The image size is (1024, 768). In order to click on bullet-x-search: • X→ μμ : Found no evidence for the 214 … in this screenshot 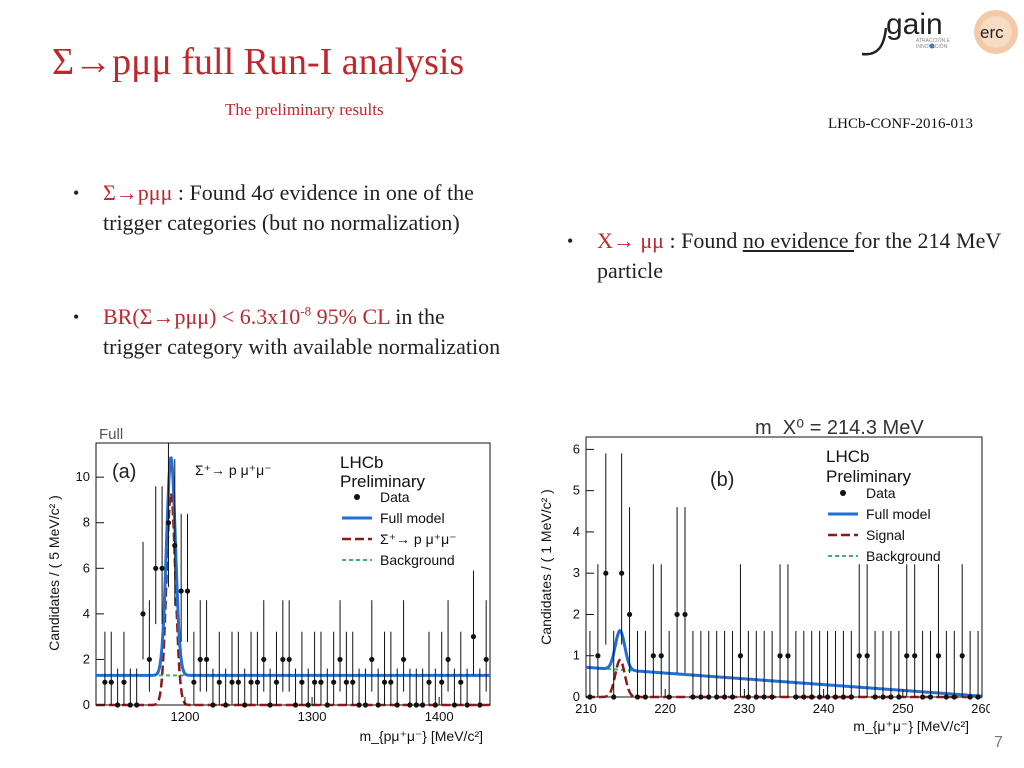, I will do `click(792, 256)`.